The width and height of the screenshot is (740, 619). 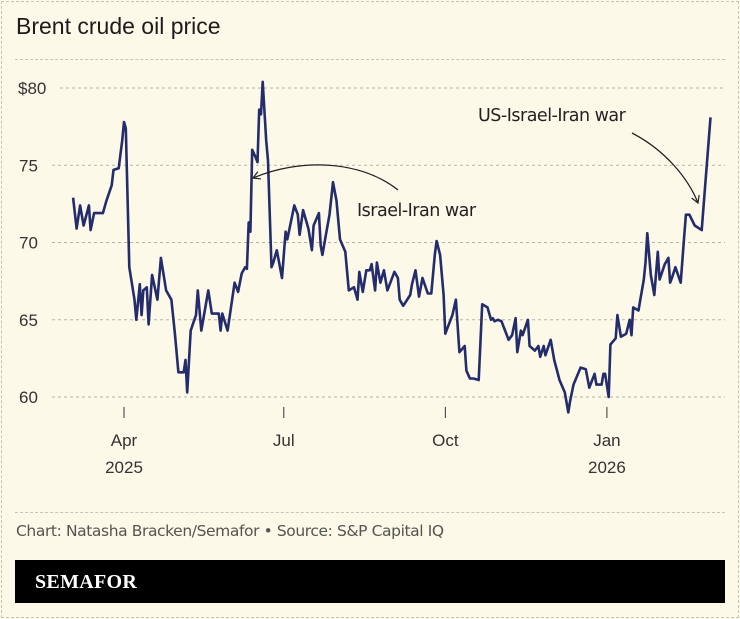 What do you see at coordinates (86, 582) in the screenshot?
I see `semafor-logo: SEMAFOR` at bounding box center [86, 582].